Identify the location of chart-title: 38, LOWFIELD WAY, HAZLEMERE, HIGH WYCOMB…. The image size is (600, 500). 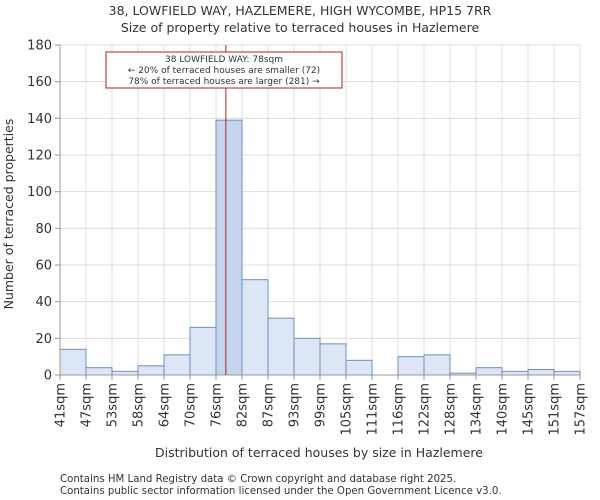
(300, 10).